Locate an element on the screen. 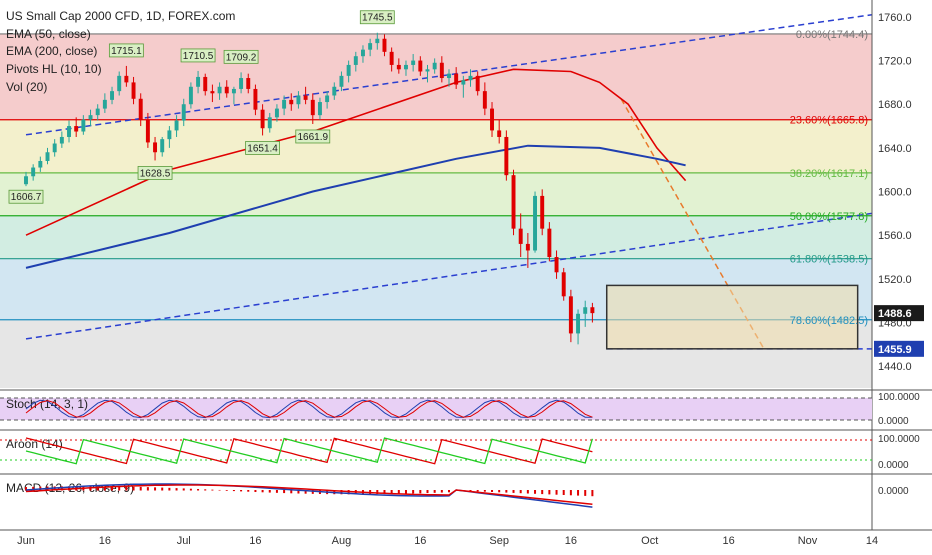 Image resolution: width=932 pixels, height=555 pixels. stoch-k-line is located at coordinates (309, 409).